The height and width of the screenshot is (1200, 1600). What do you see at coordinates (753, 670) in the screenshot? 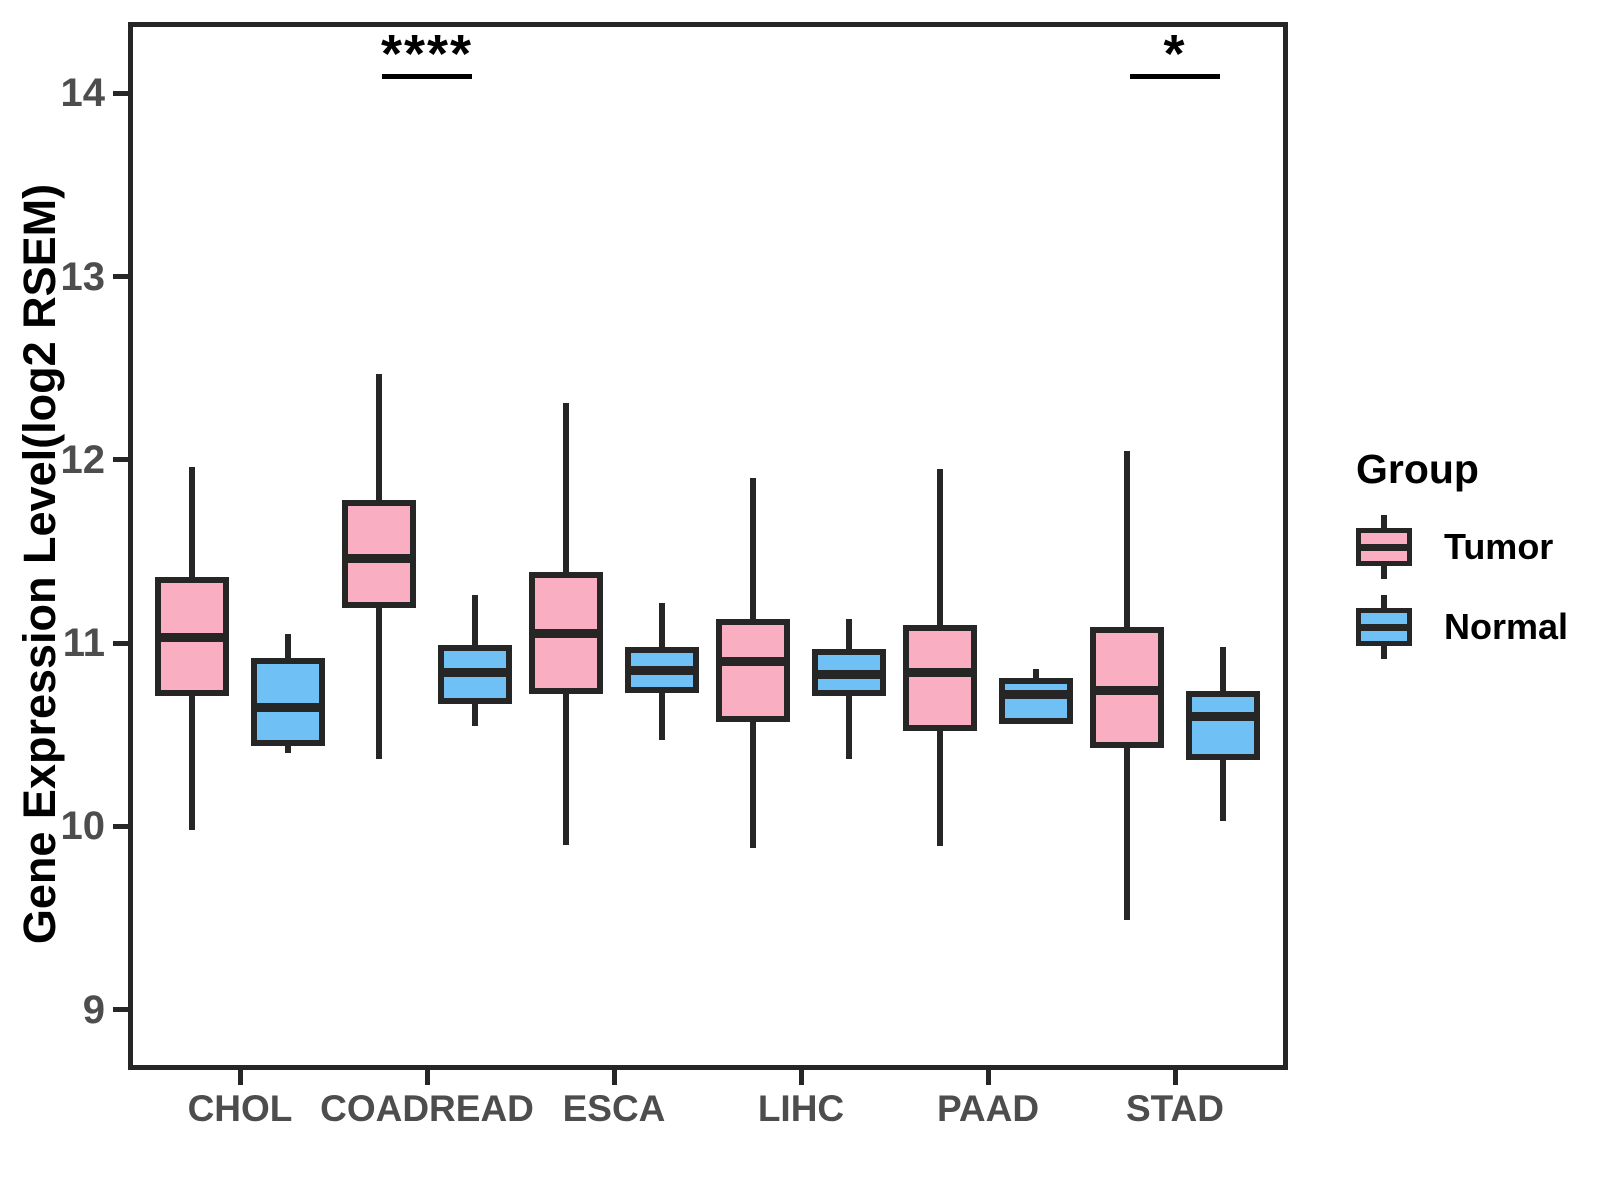
I see `tumor-box-LIHC` at bounding box center [753, 670].